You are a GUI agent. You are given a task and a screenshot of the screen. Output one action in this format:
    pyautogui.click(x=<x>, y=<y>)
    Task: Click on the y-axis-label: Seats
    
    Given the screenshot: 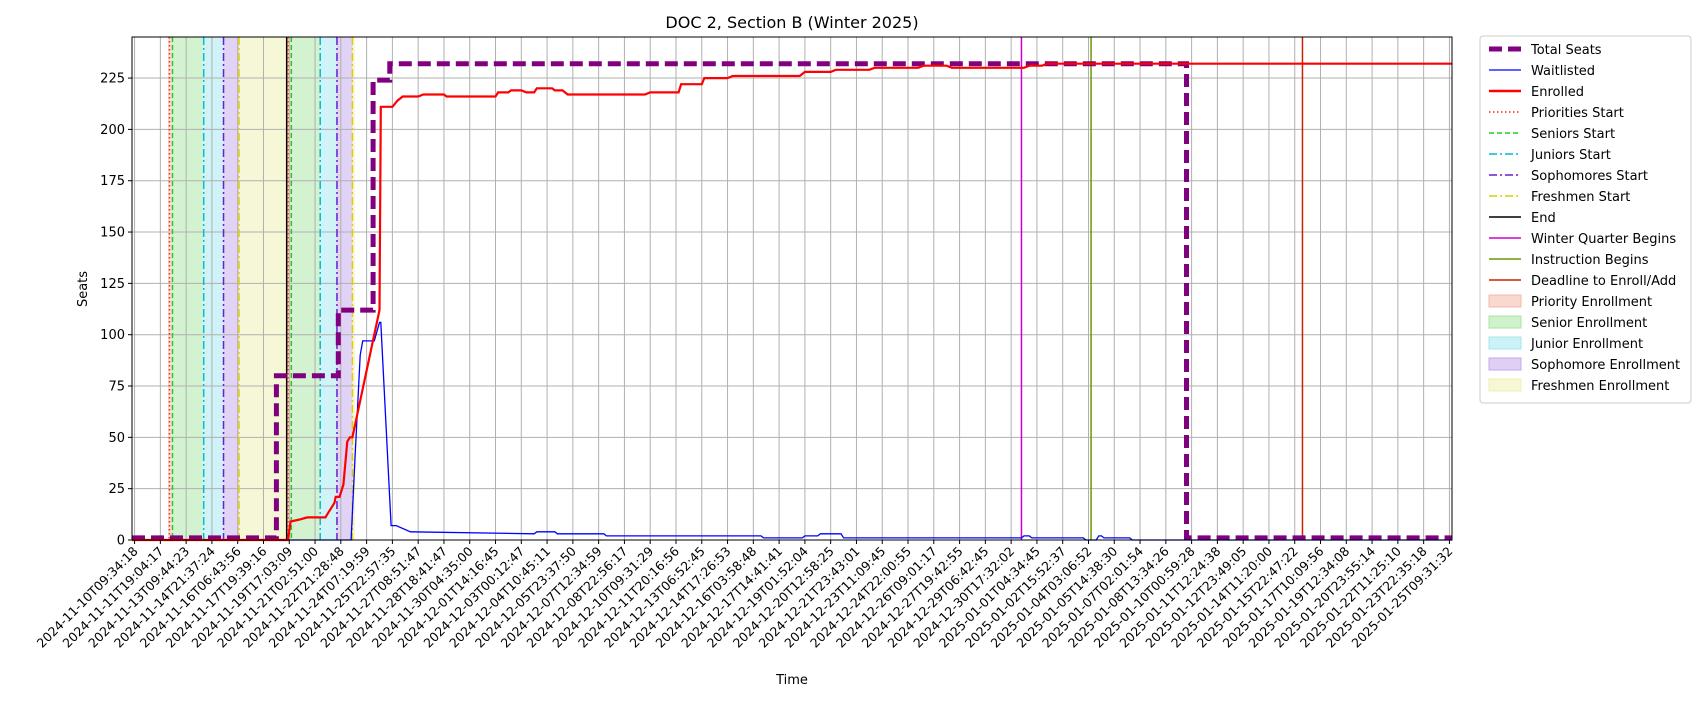 What is the action you would take?
    pyautogui.click(x=83, y=289)
    